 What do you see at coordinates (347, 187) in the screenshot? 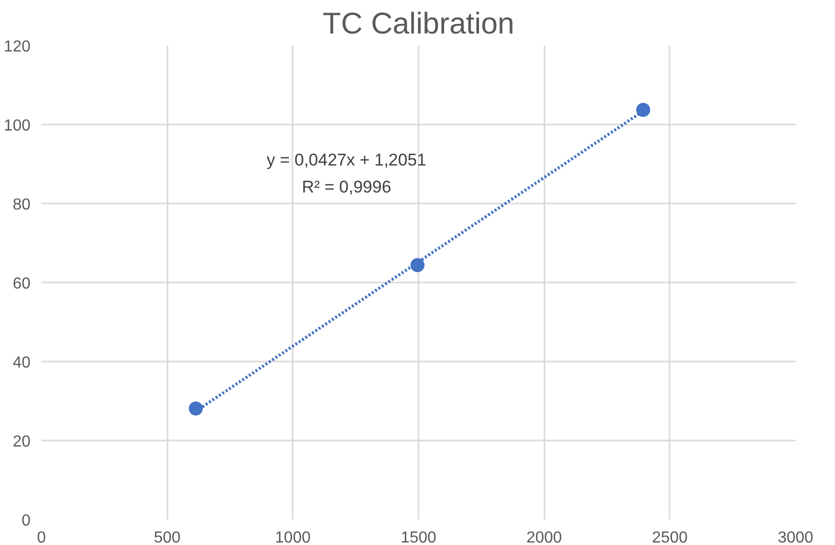
I see `annotation: R² = 0,9996` at bounding box center [347, 187].